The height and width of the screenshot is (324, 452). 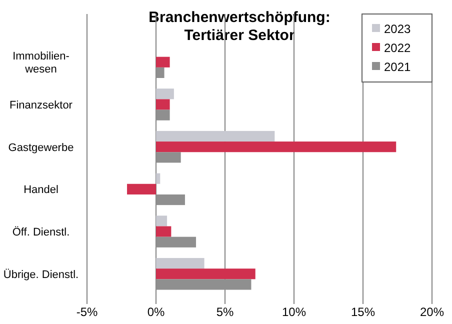 What do you see at coordinates (294, 312) in the screenshot?
I see `x-tick-label: 10%` at bounding box center [294, 312].